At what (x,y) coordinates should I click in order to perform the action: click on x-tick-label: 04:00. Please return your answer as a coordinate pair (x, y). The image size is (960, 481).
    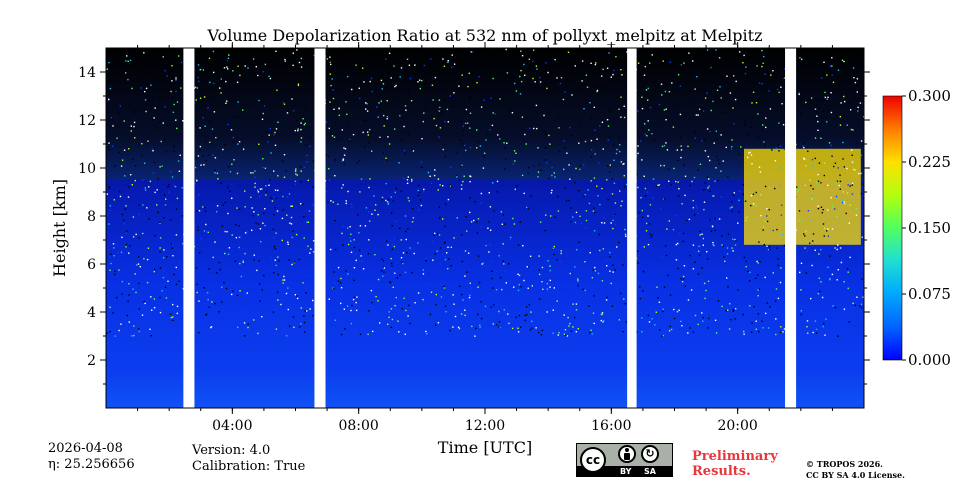
    Looking at the image, I should click on (232, 426).